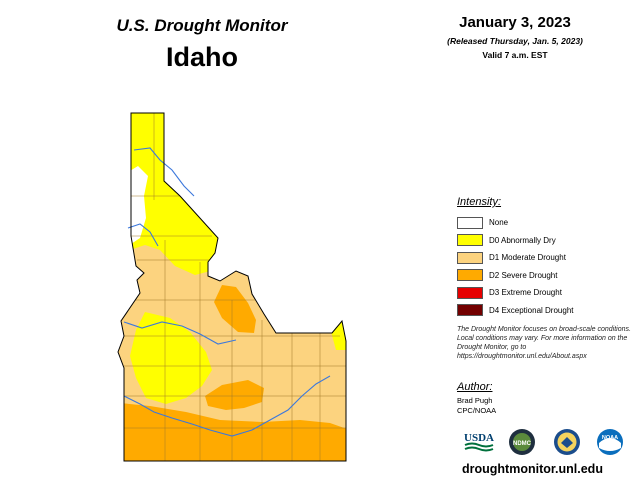  What do you see at coordinates (235, 309) in the screenshot?
I see `d2-east-central-area` at bounding box center [235, 309].